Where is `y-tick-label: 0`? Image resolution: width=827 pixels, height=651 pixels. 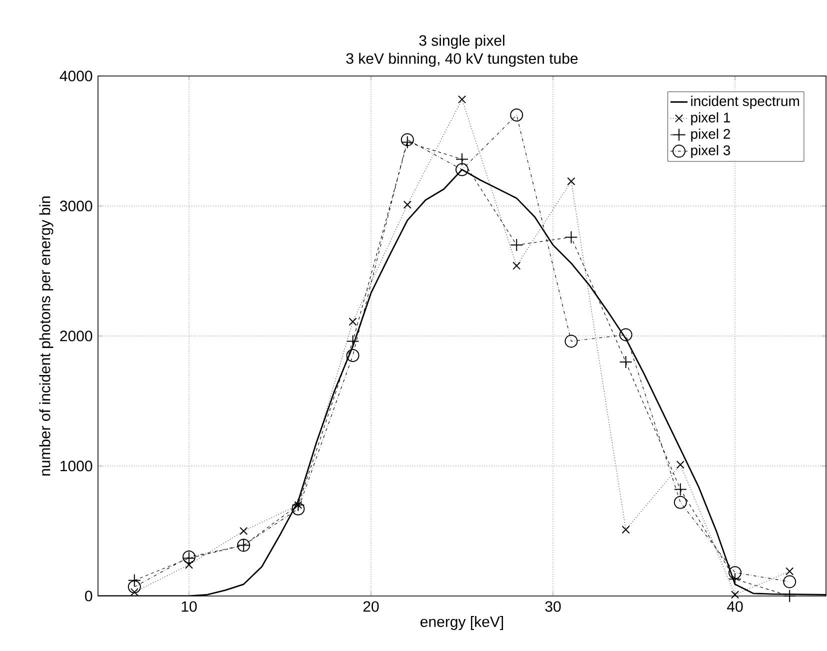
y-tick-label: 0 is located at coordinates (88, 596).